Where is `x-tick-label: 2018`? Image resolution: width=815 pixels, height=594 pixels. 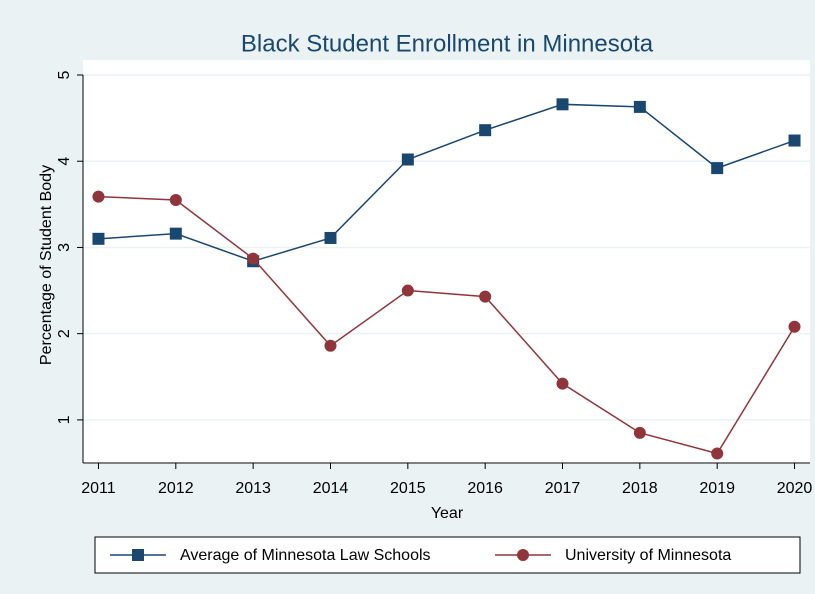 x-tick-label: 2018 is located at coordinates (640, 488).